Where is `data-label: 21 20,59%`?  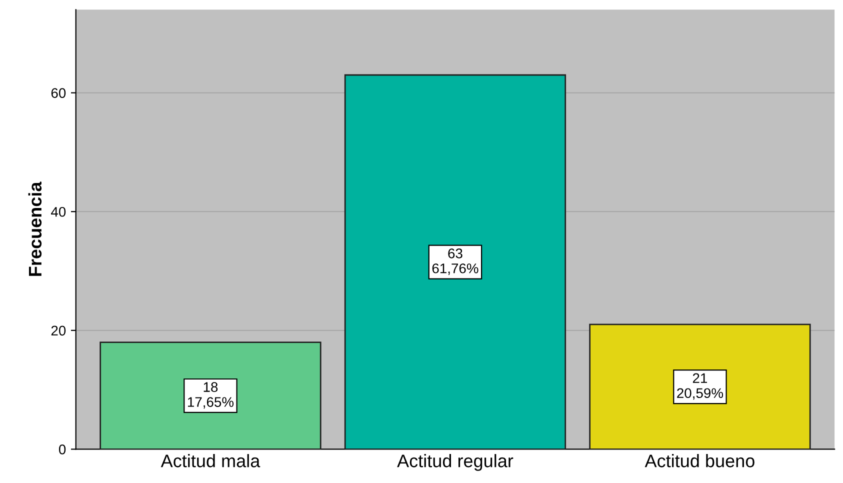 data-label: 21 20,59% is located at coordinates (700, 386).